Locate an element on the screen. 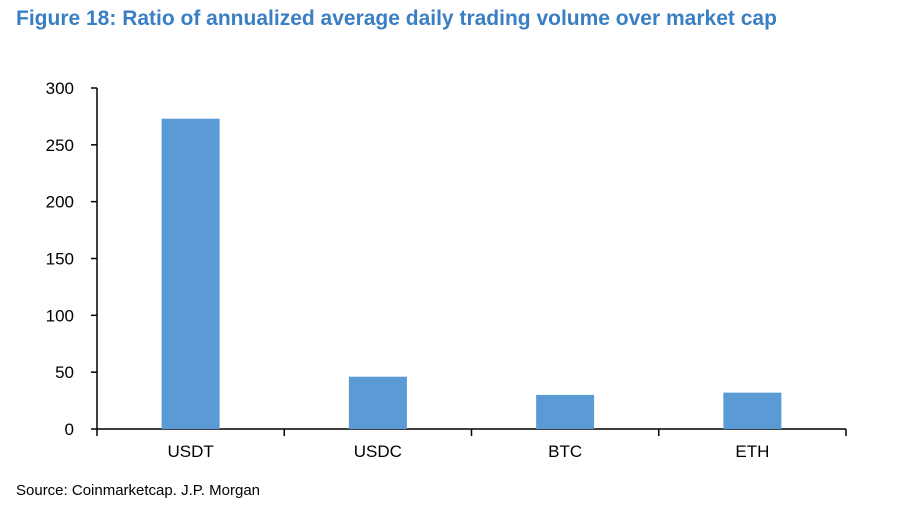 The width and height of the screenshot is (900, 506). y-tick-label: 150 is located at coordinates (60, 259).